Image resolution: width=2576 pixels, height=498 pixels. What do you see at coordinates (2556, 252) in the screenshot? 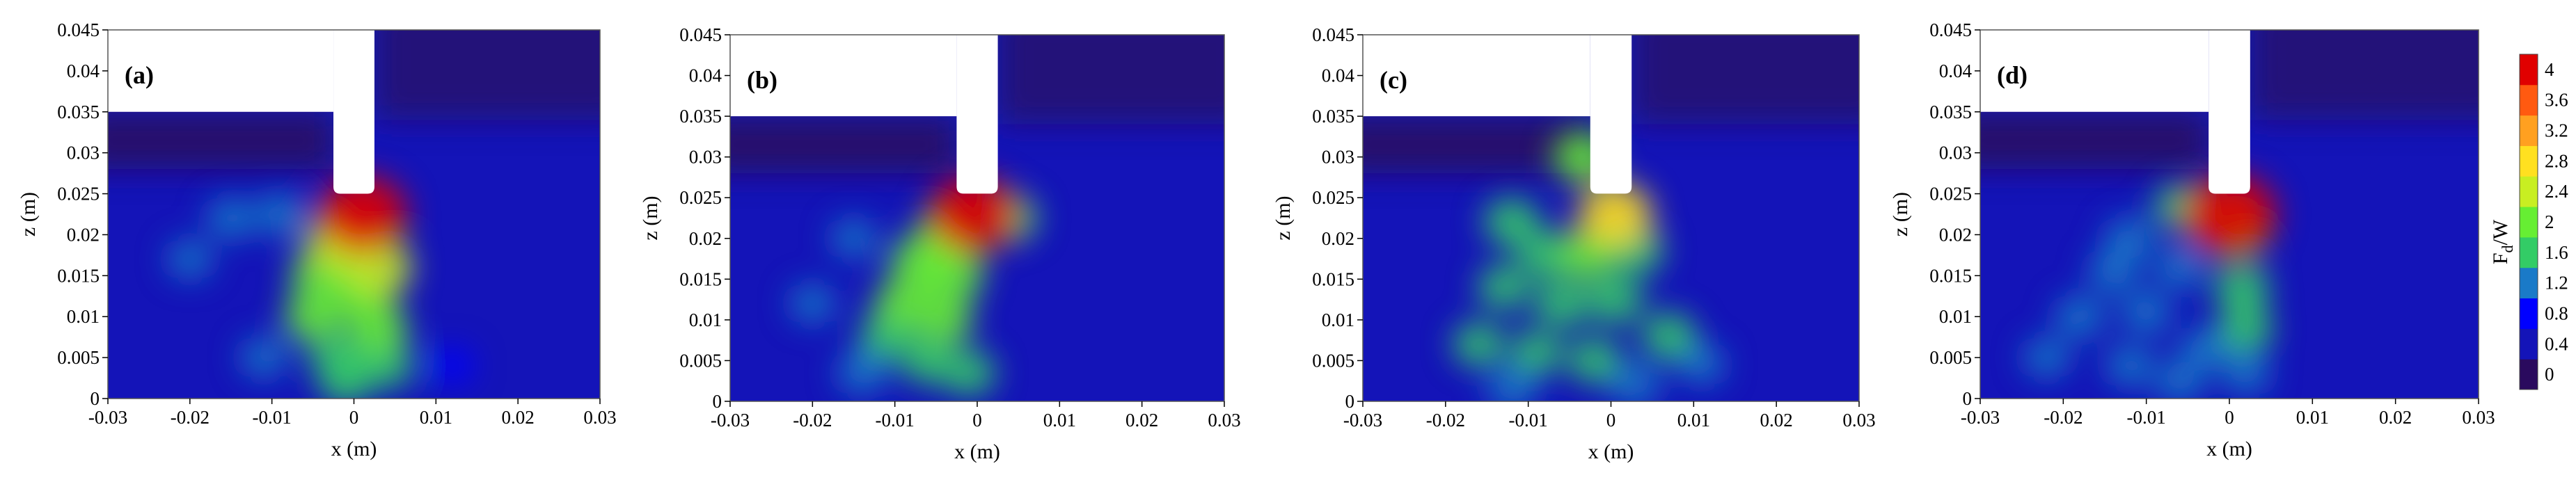
I see `colorbar-tick-label: 1.6` at bounding box center [2556, 252].